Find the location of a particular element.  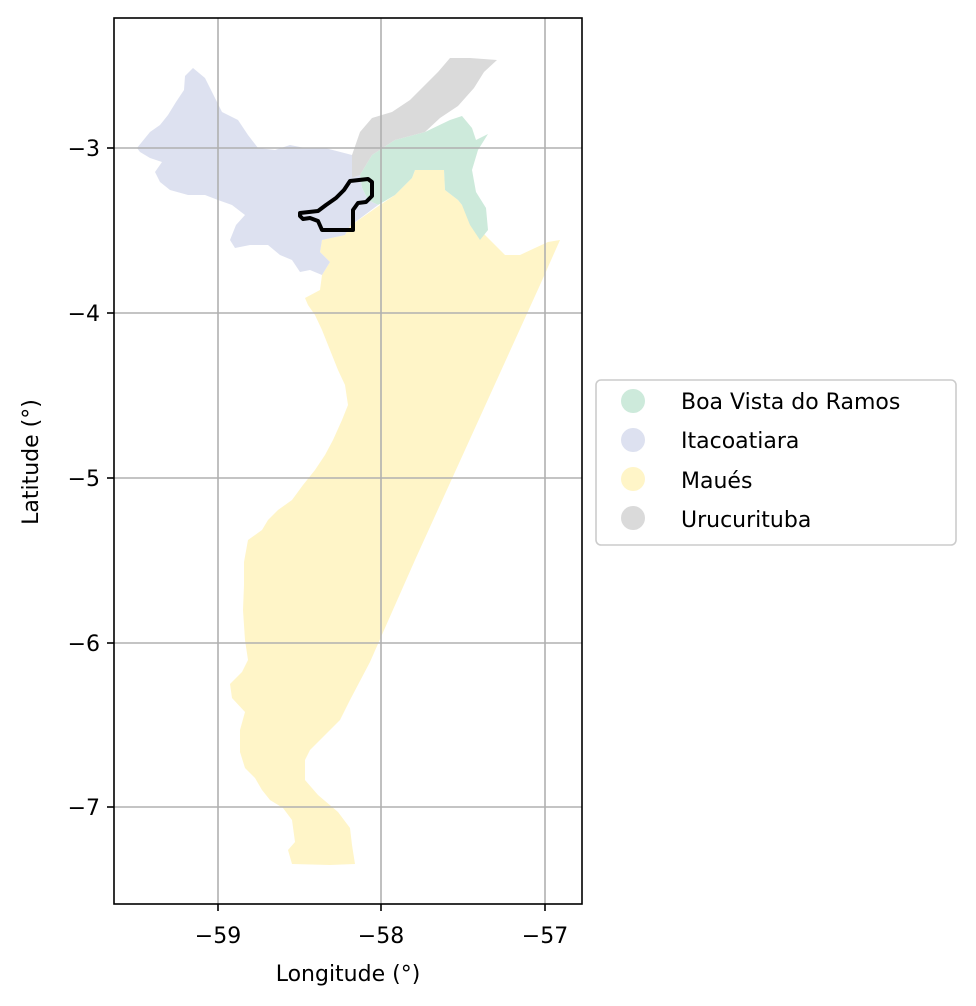

x-tick-label: −58 is located at coordinates (381, 936).